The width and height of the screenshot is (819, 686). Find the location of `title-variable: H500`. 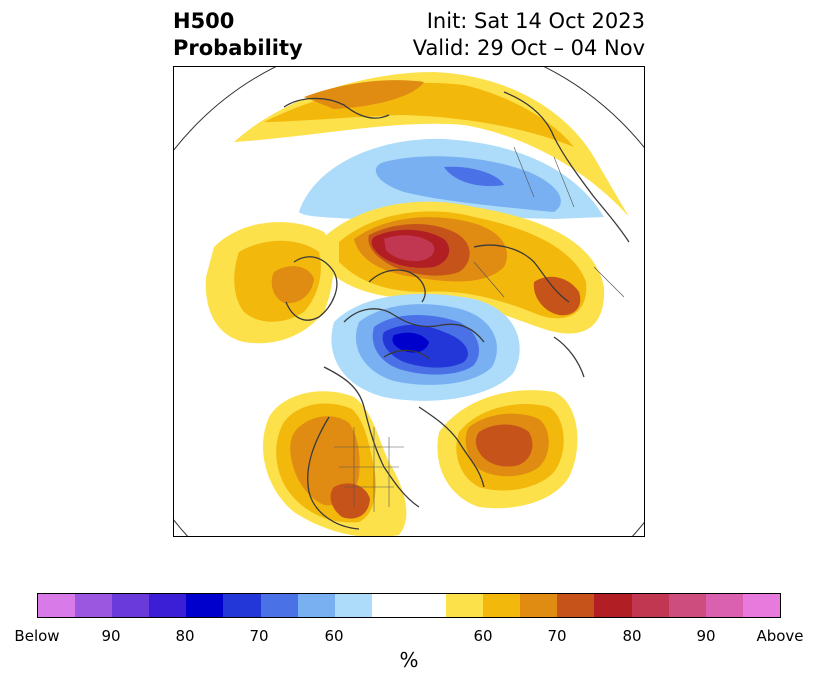

title-variable: H500 is located at coordinates (204, 21).